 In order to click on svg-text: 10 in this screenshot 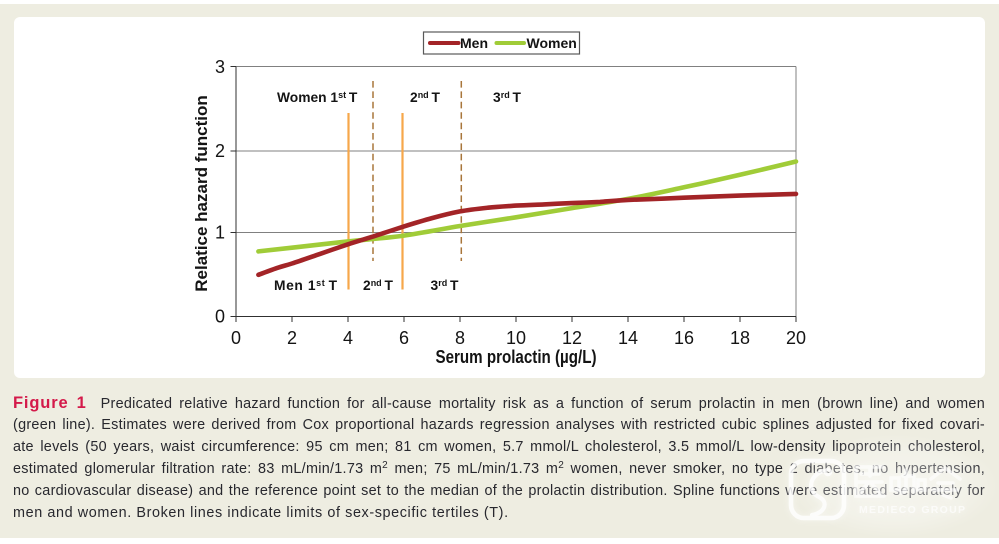, I will do `click(516, 338)`.